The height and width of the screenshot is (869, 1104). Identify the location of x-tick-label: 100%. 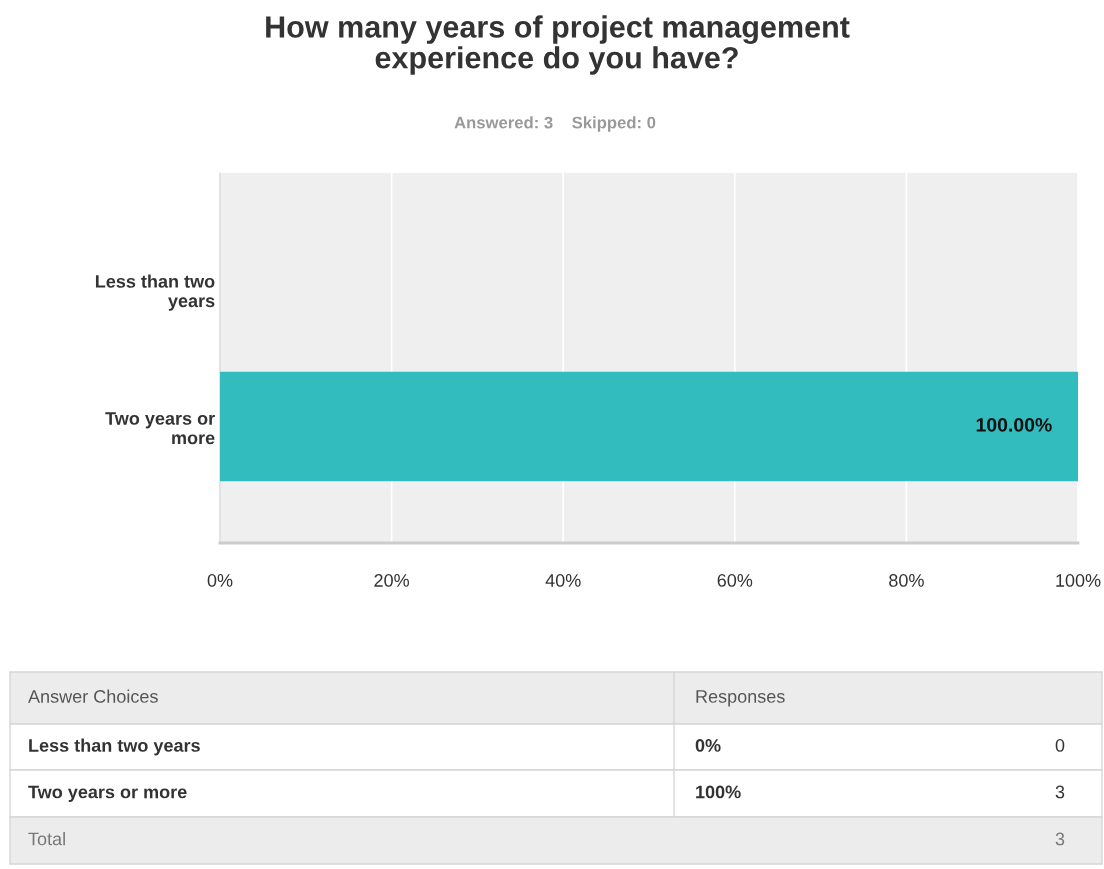
(1078, 580).